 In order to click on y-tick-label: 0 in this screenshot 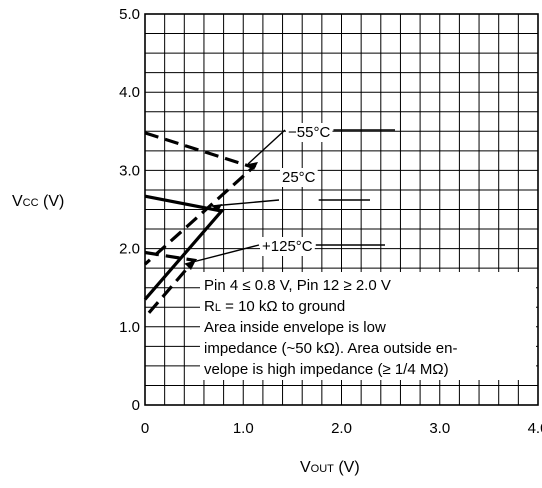, I will do `click(136, 405)`.